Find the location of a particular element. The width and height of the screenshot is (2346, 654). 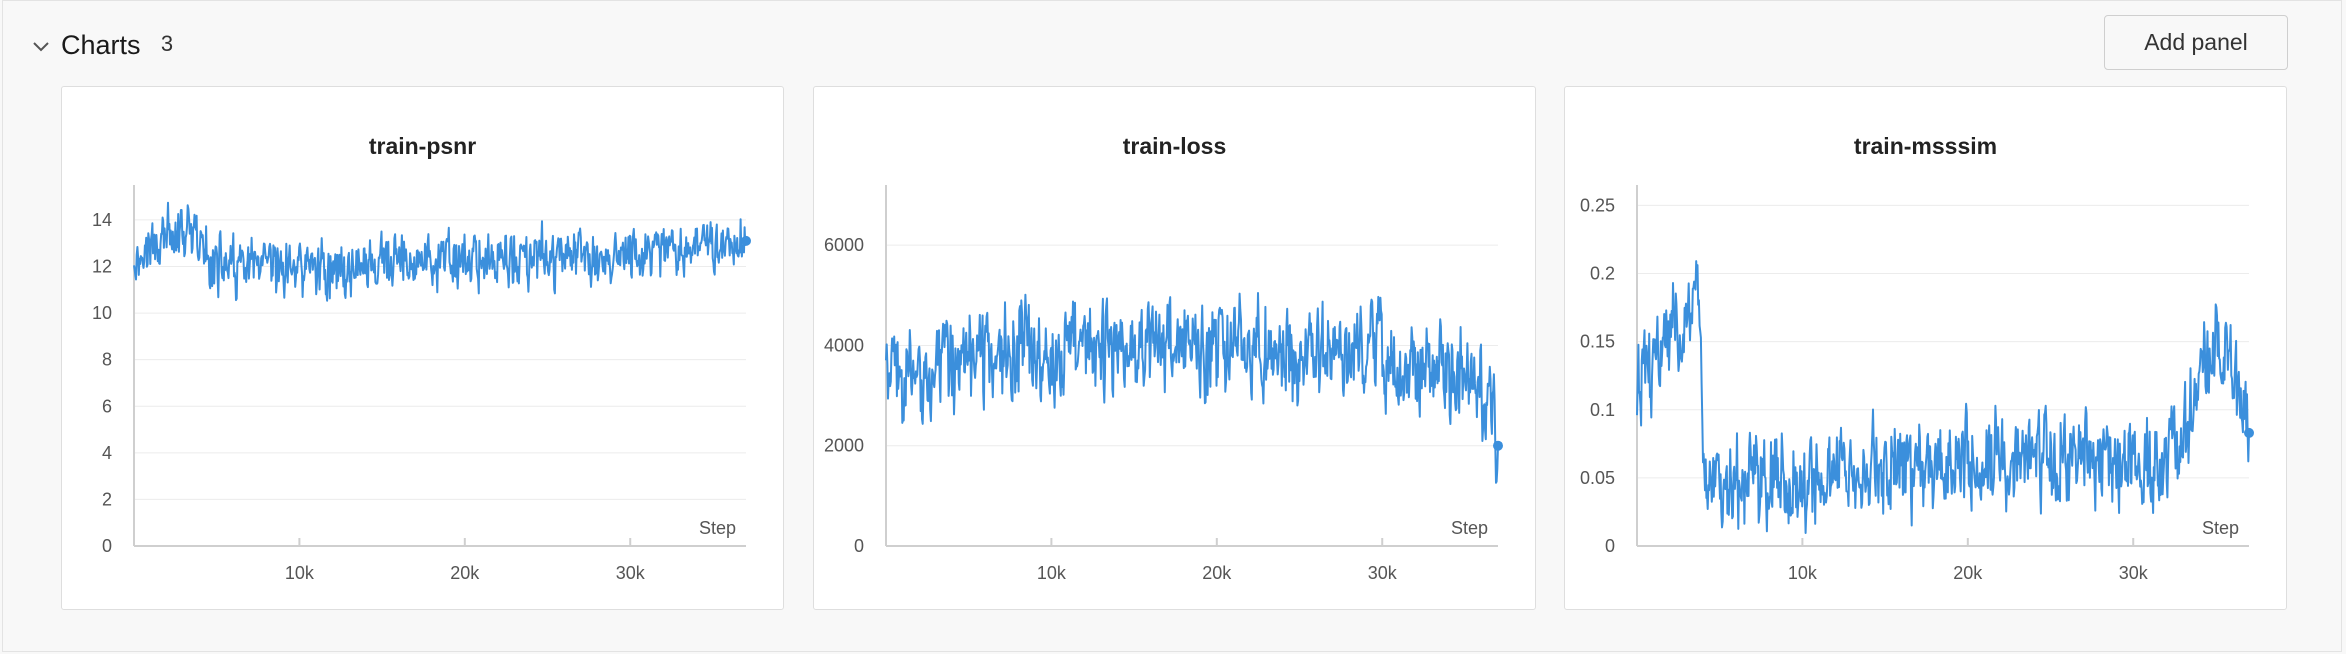

section-title: Charts is located at coordinates (101, 45).